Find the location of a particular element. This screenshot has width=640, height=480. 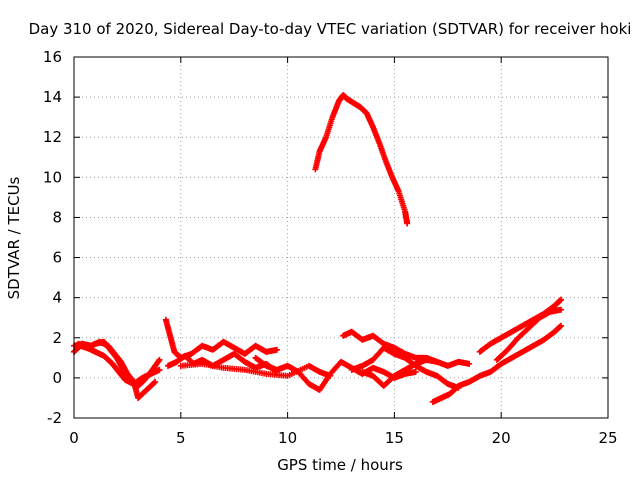

y-tick-labels: -2 0 2 4 6 8 10 12 14 16 is located at coordinates (52, 237).